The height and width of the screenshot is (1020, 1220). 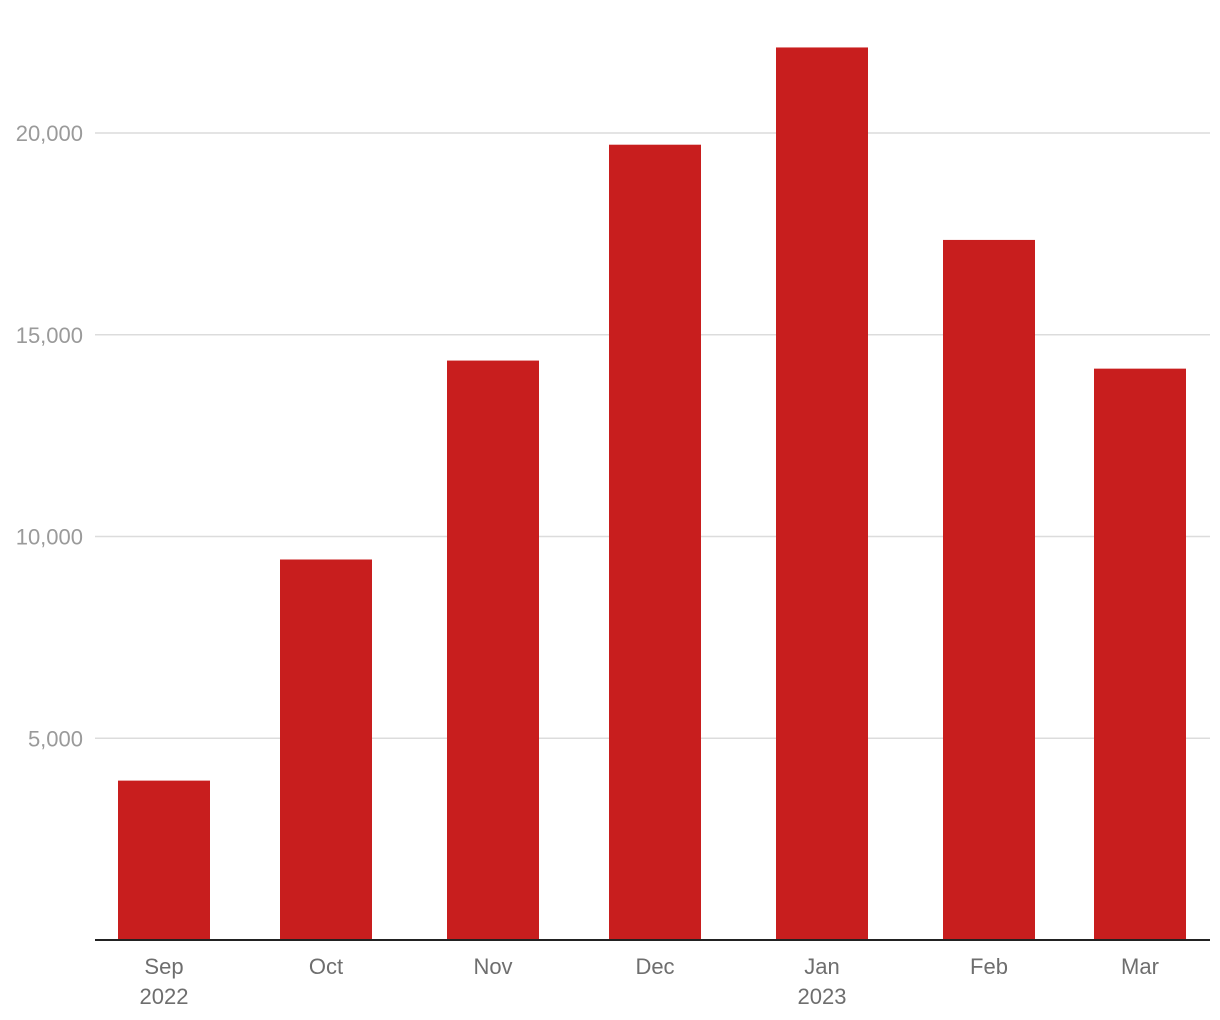 I want to click on x-tick-year-label: 2023, so click(x=822, y=996).